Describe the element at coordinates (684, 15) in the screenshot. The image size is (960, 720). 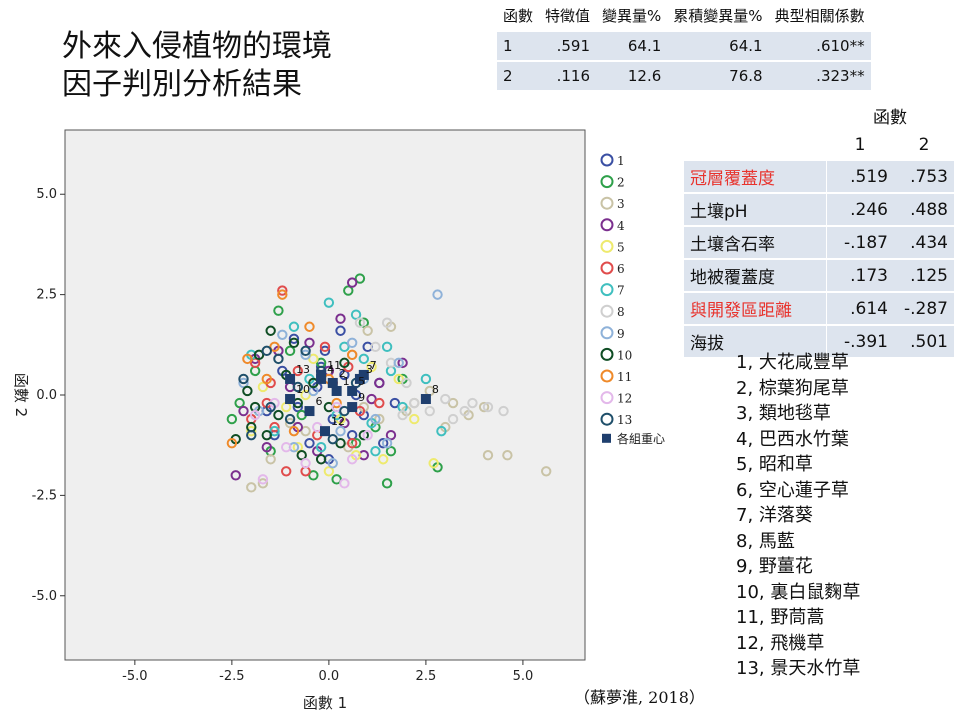
I see `eigenvalue-header-row: 函數 特徵值 變異量% 累積變異量% 典型相關係數` at that location.